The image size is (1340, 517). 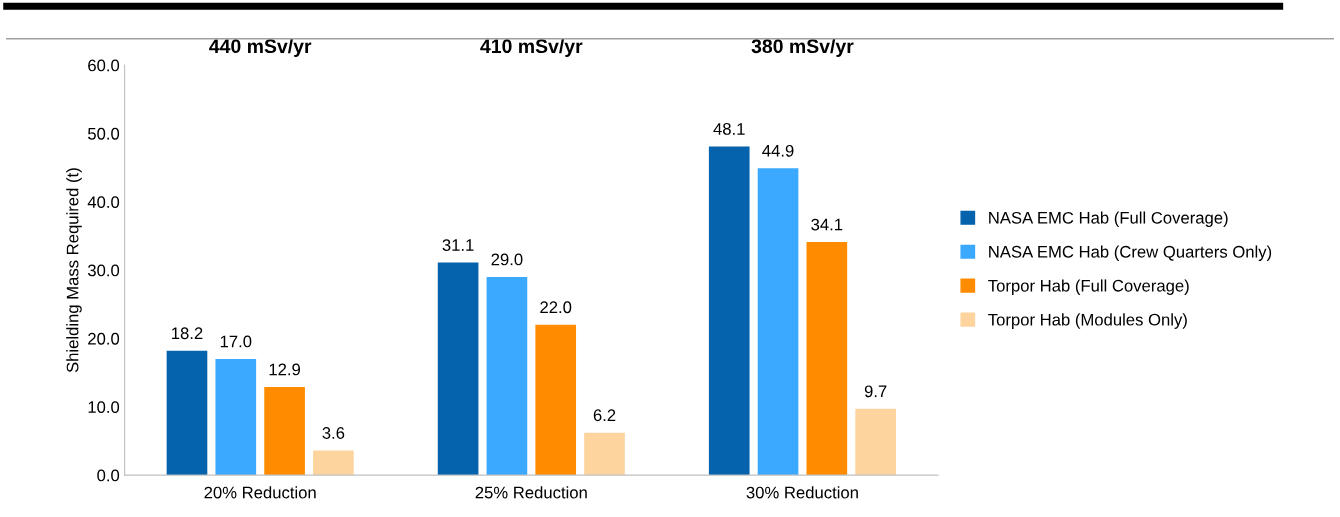 I want to click on data-label: 29.0, so click(x=507, y=259).